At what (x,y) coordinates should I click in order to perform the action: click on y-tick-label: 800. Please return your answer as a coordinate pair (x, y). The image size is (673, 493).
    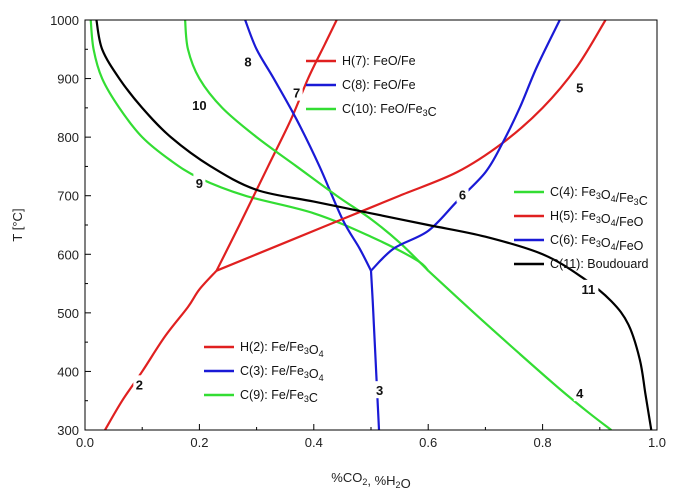
    Looking at the image, I should click on (68, 137).